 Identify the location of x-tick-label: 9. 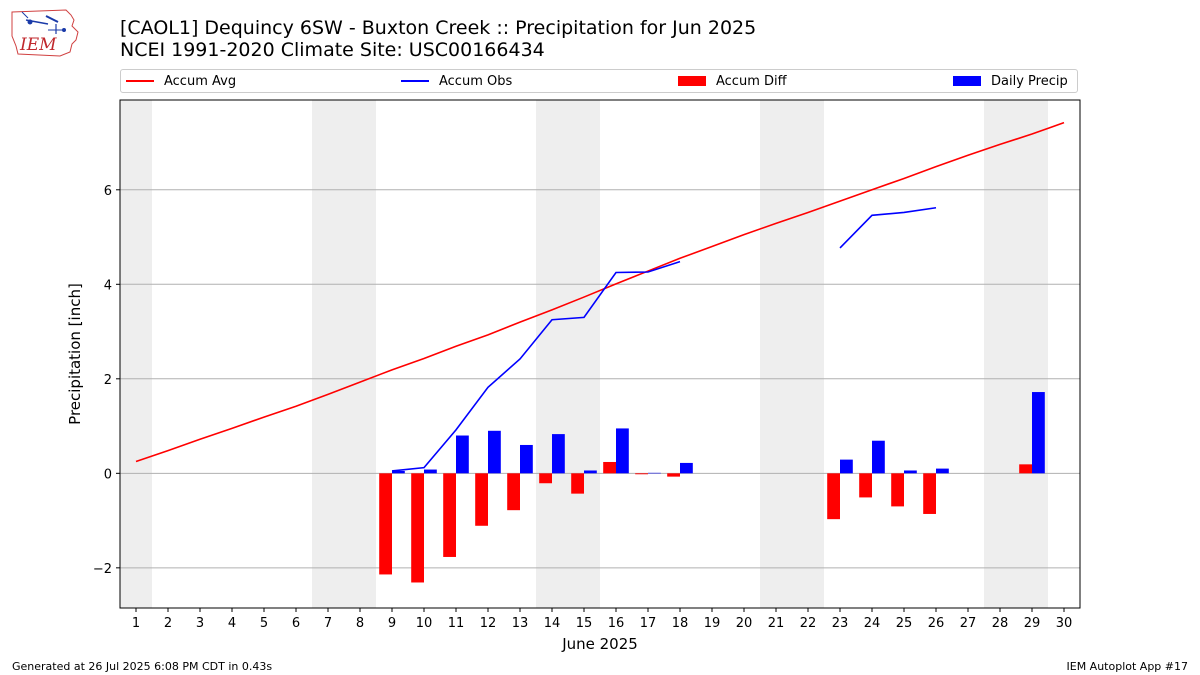
(392, 623).